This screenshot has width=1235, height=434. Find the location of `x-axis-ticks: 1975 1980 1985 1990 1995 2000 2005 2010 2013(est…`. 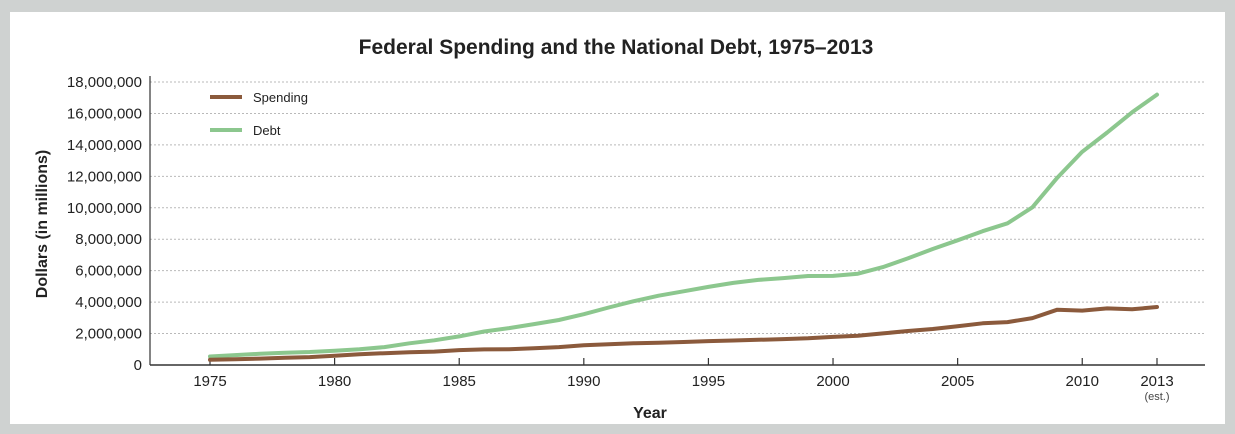

x-axis-ticks: 1975 1980 1985 1990 1995 2000 2005 2010 2013(est… is located at coordinates (683, 380).